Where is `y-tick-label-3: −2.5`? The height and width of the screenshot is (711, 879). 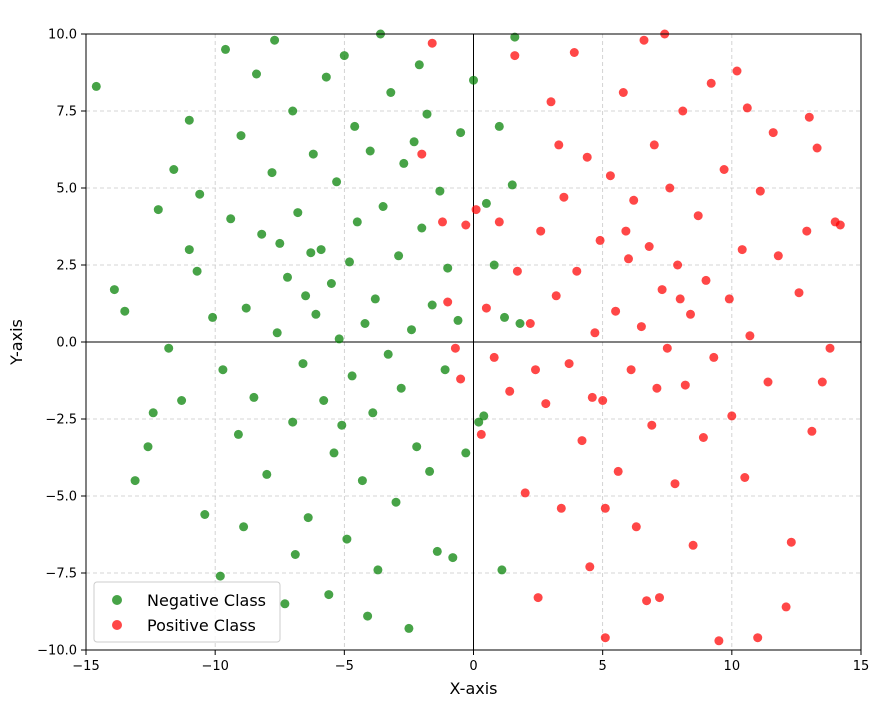 y-tick-label-3: −2.5 is located at coordinates (61, 420).